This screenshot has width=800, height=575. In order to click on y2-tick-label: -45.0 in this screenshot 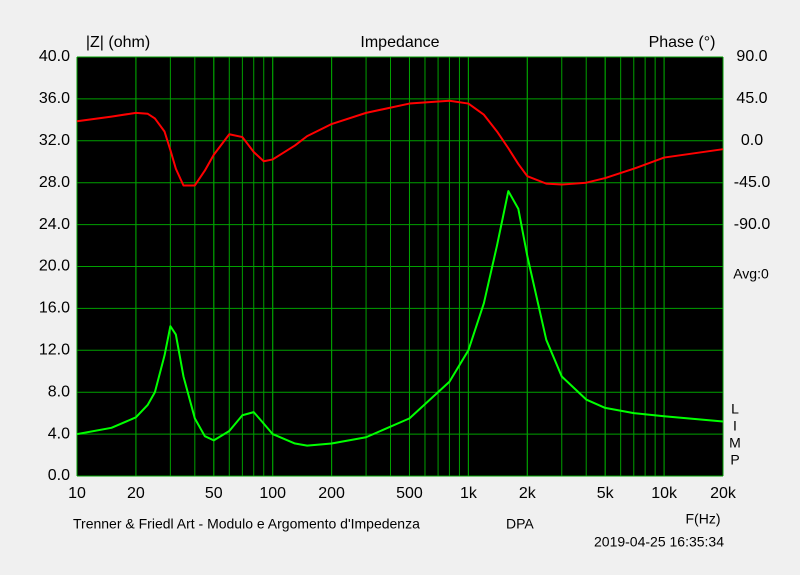, I will do `click(752, 182)`.